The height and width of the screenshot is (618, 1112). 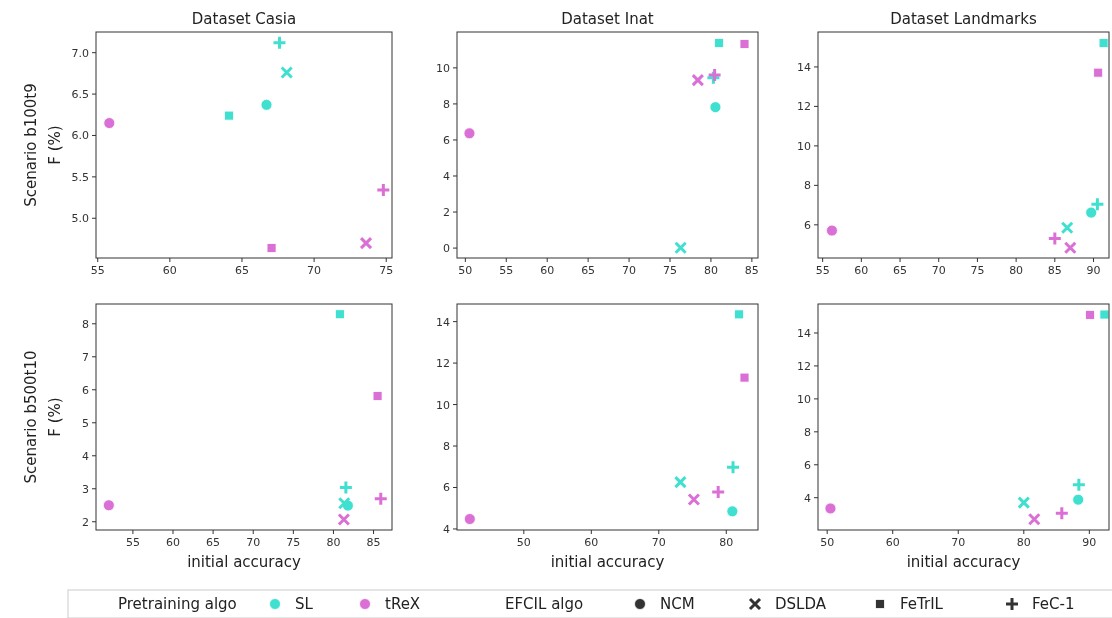 I want to click on y-tick-label: 5.5, so click(x=80, y=177).